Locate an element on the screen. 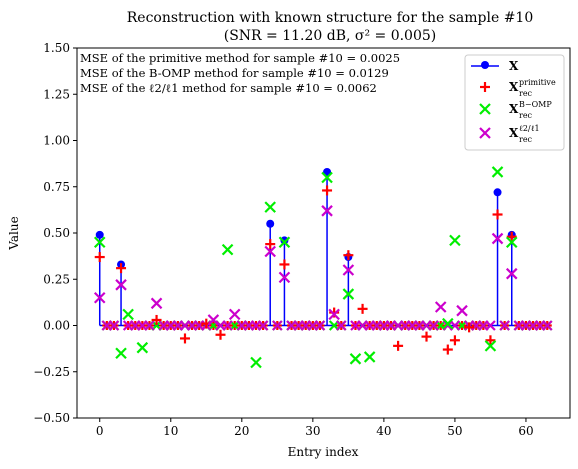  series-3-zero-18-b is located at coordinates (227, 325).